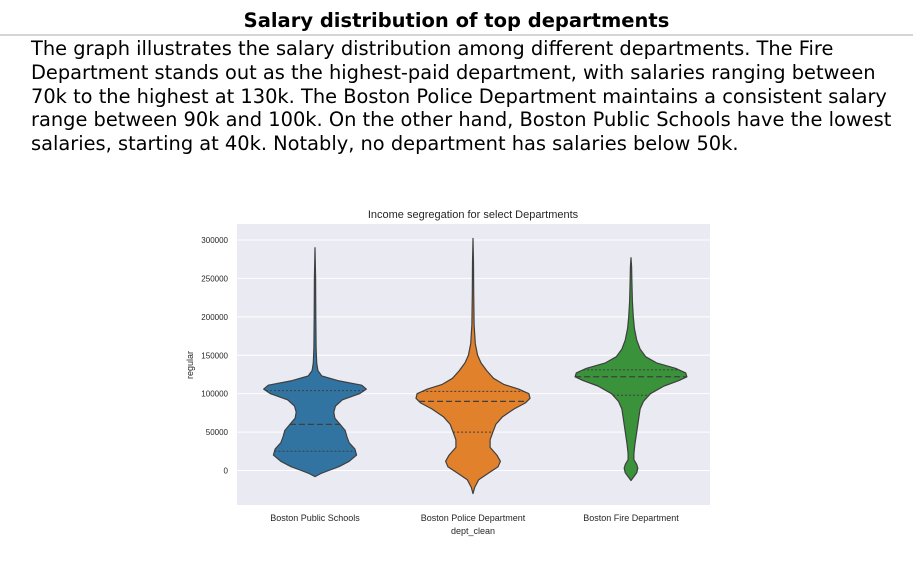  I want to click on y-tick-label: 150000, so click(214, 355).